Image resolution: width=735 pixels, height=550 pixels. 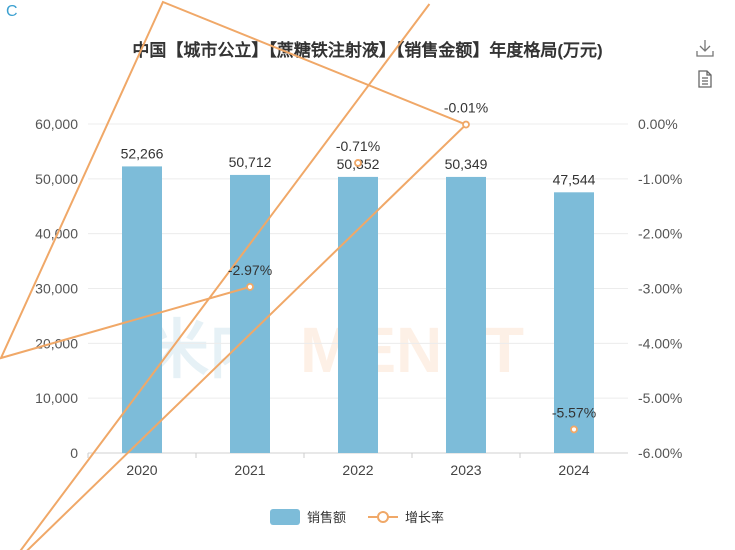 I want to click on legend-label-sales: 销售额, so click(x=326, y=517).